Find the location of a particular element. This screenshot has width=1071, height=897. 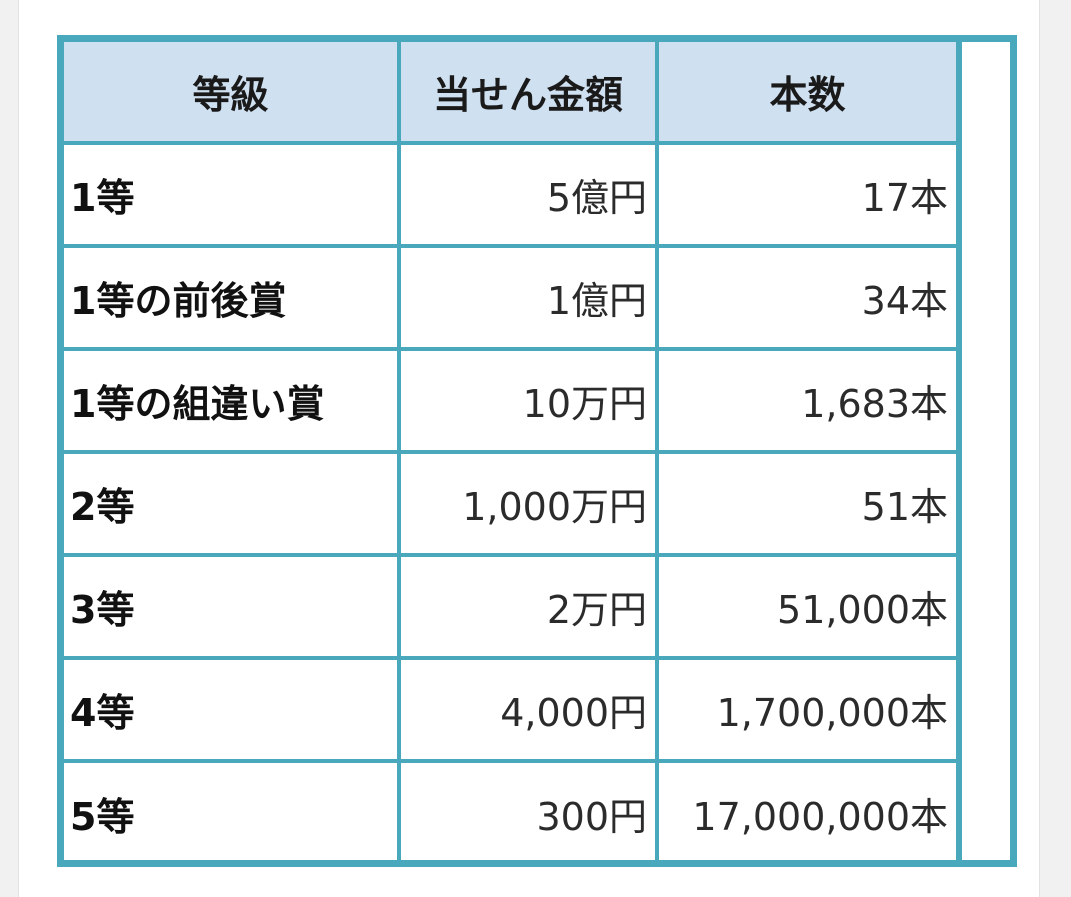

table-row: 1等の組違い賞 10万円 1,683本 is located at coordinates (512, 400).